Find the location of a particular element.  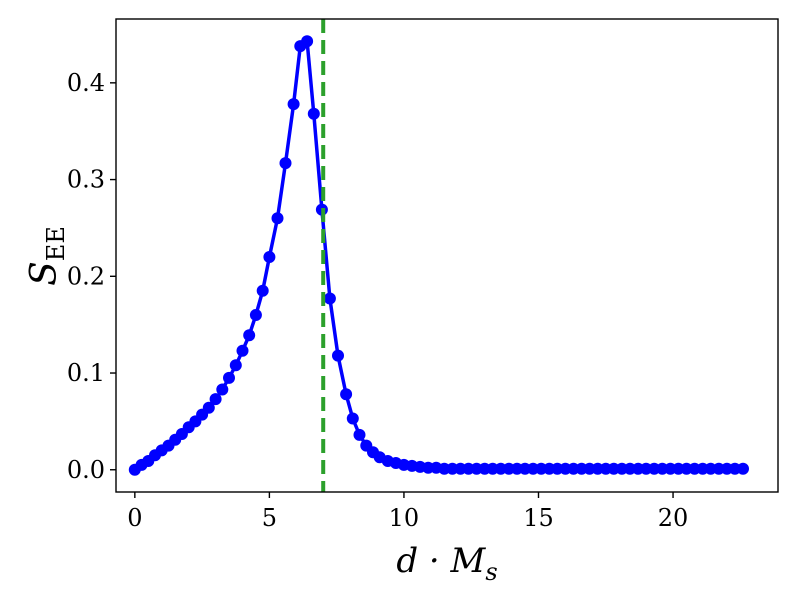

y-tick-label: 0.4 is located at coordinates (86, 83).